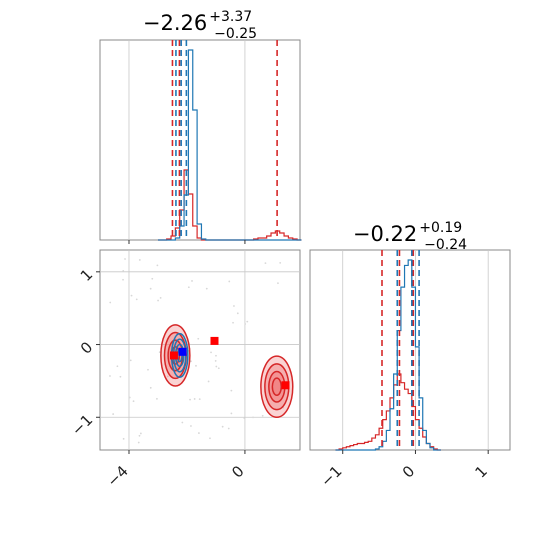  I want to click on title-param2: −0.22 +0.19 −0.24, so click(410, 236).